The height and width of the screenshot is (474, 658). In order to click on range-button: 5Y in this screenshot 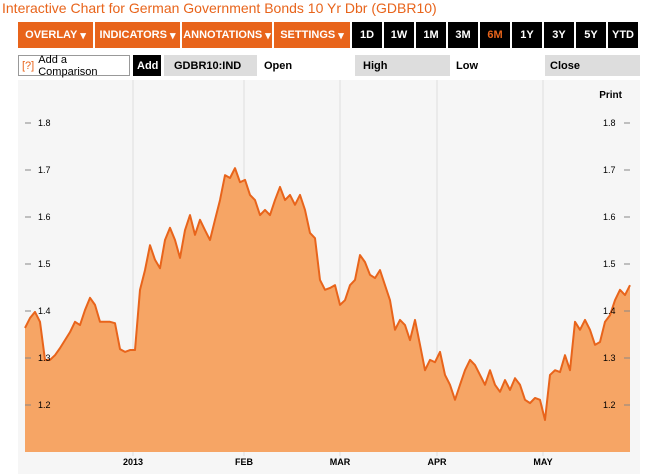, I will do `click(591, 35)`.